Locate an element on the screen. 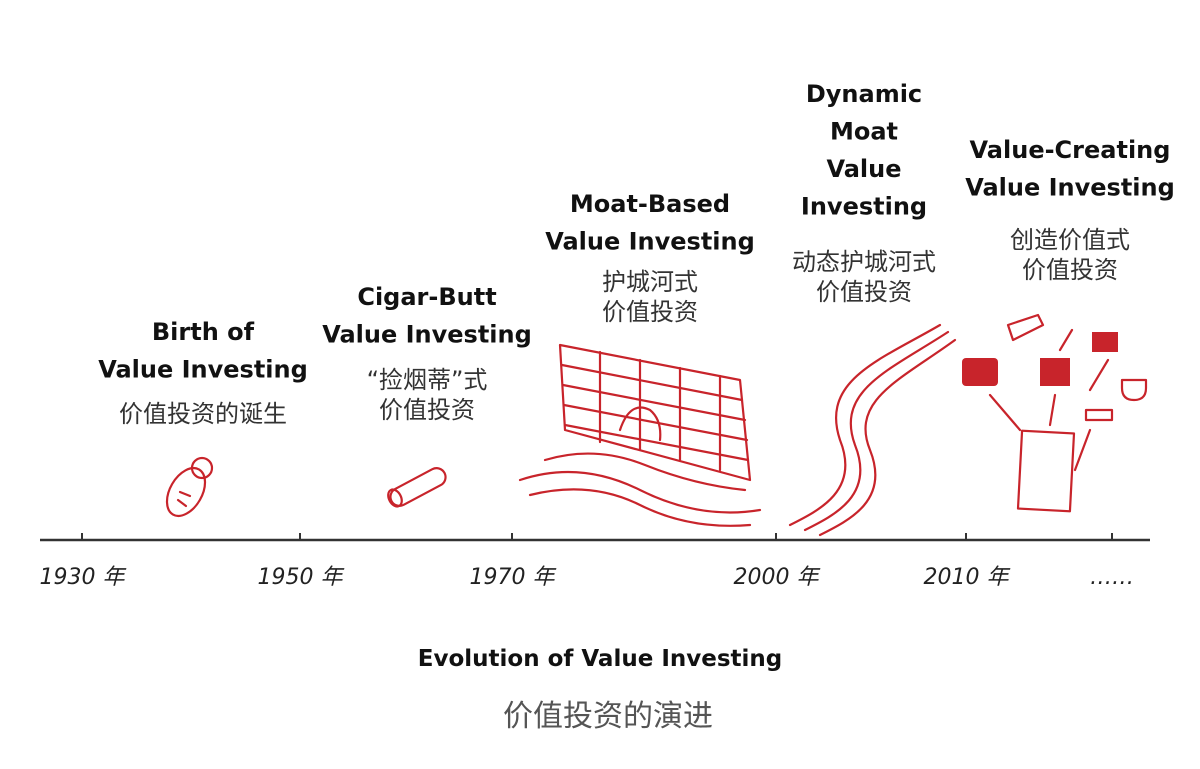 The width and height of the screenshot is (1200, 769). stage-subtitle: 动态护城河式 is located at coordinates (864, 262).